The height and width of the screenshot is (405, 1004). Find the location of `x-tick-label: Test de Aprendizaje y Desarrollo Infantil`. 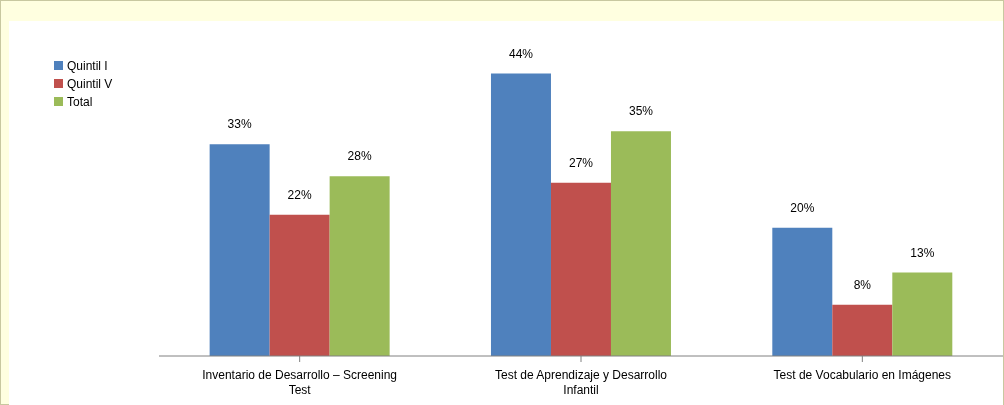

x-tick-label: Test de Aprendizaje y Desarrollo Infantil is located at coordinates (581, 382).